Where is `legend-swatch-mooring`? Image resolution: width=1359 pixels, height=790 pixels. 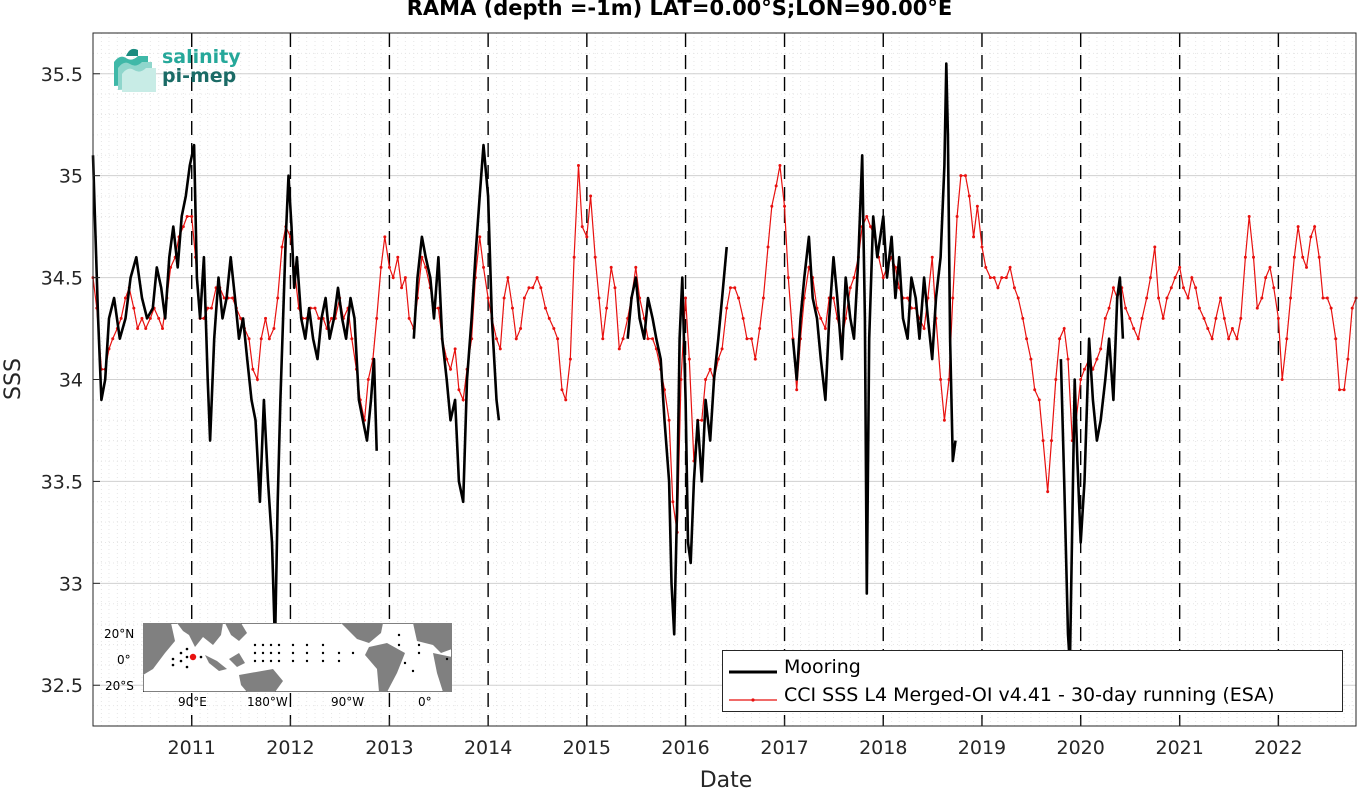 legend-swatch-mooring is located at coordinates (753, 667).